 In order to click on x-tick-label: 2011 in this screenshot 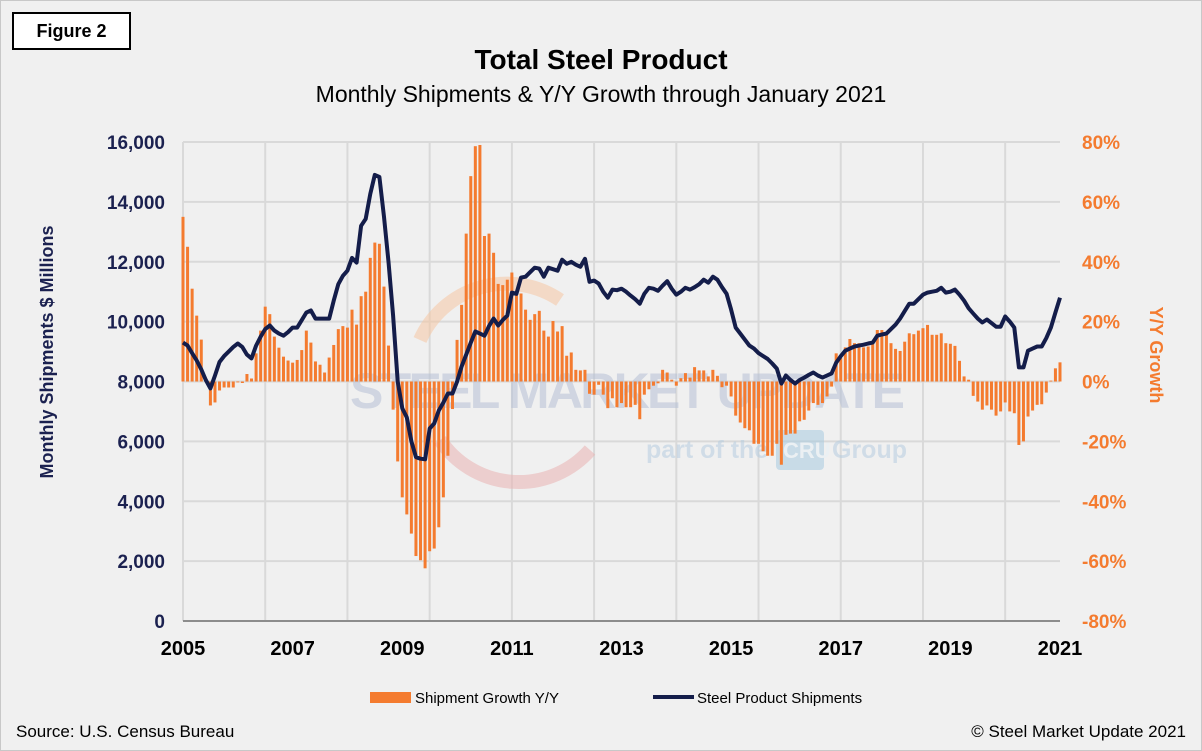, I will do `click(511, 649)`.